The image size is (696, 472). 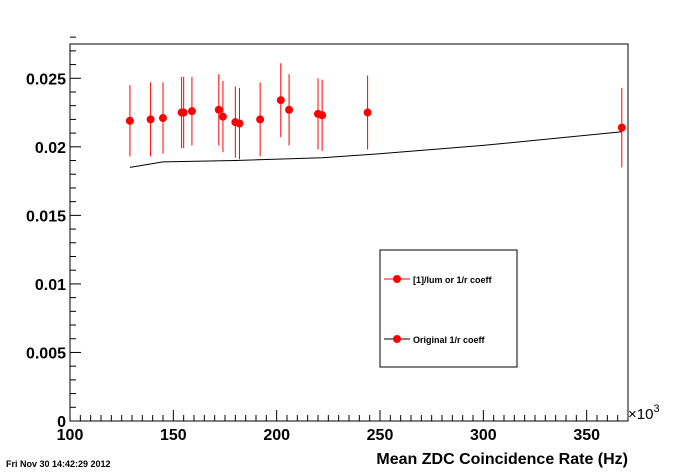 I want to click on y-axis: 0 0.005 0.01 0.015 0.02 0.025, so click(x=53, y=233).